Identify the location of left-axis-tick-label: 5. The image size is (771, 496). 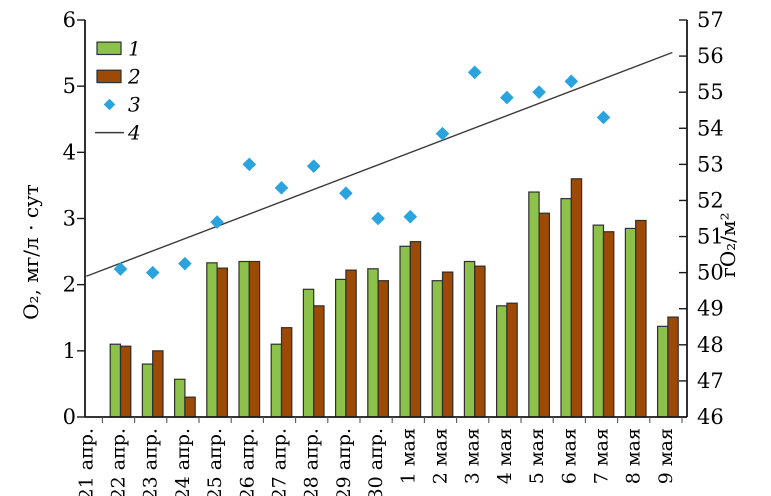
(69, 86).